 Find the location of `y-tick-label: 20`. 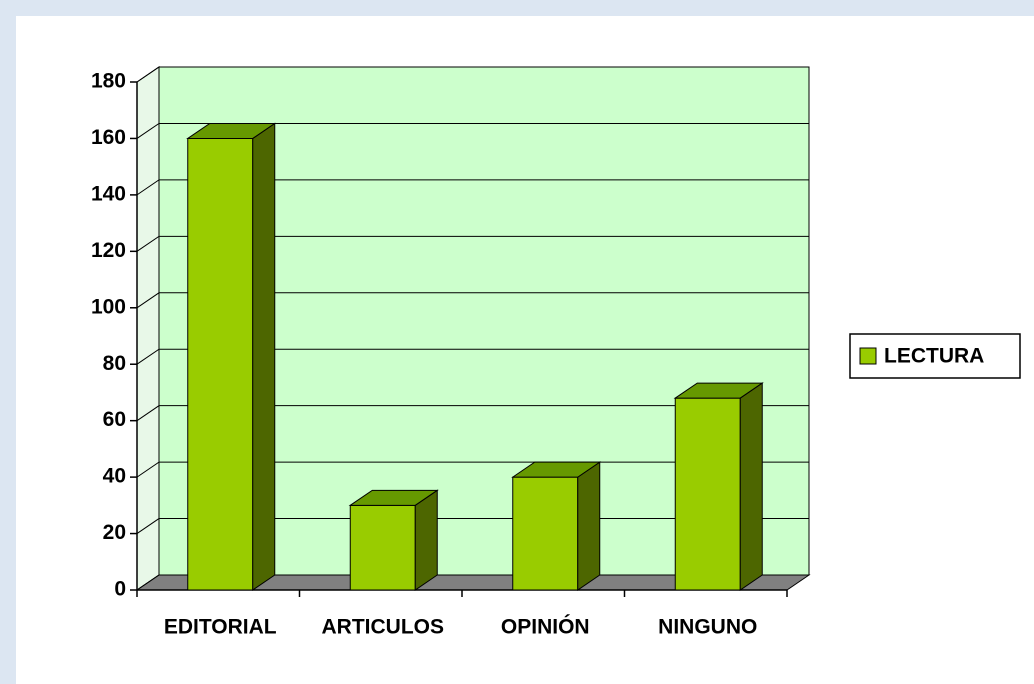

y-tick-label: 20 is located at coordinates (114, 532).